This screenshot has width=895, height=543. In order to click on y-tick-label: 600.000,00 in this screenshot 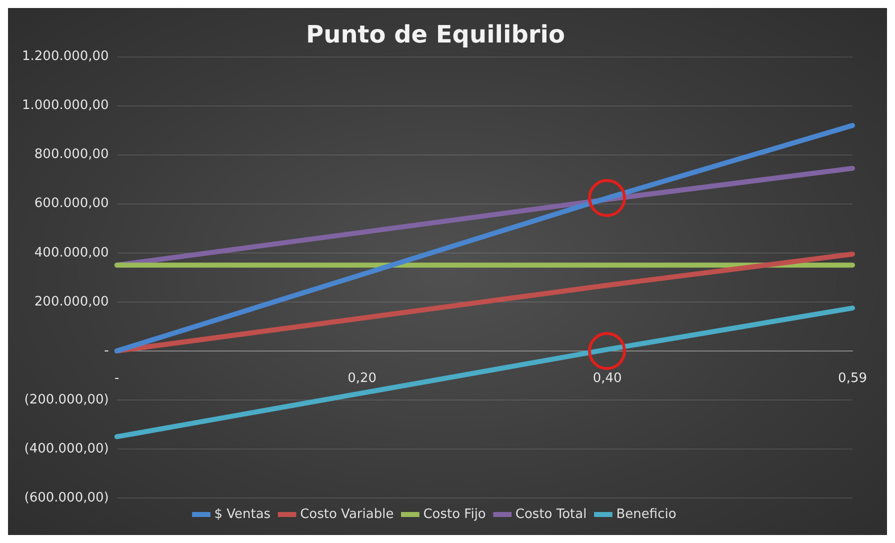, I will do `click(71, 204)`.